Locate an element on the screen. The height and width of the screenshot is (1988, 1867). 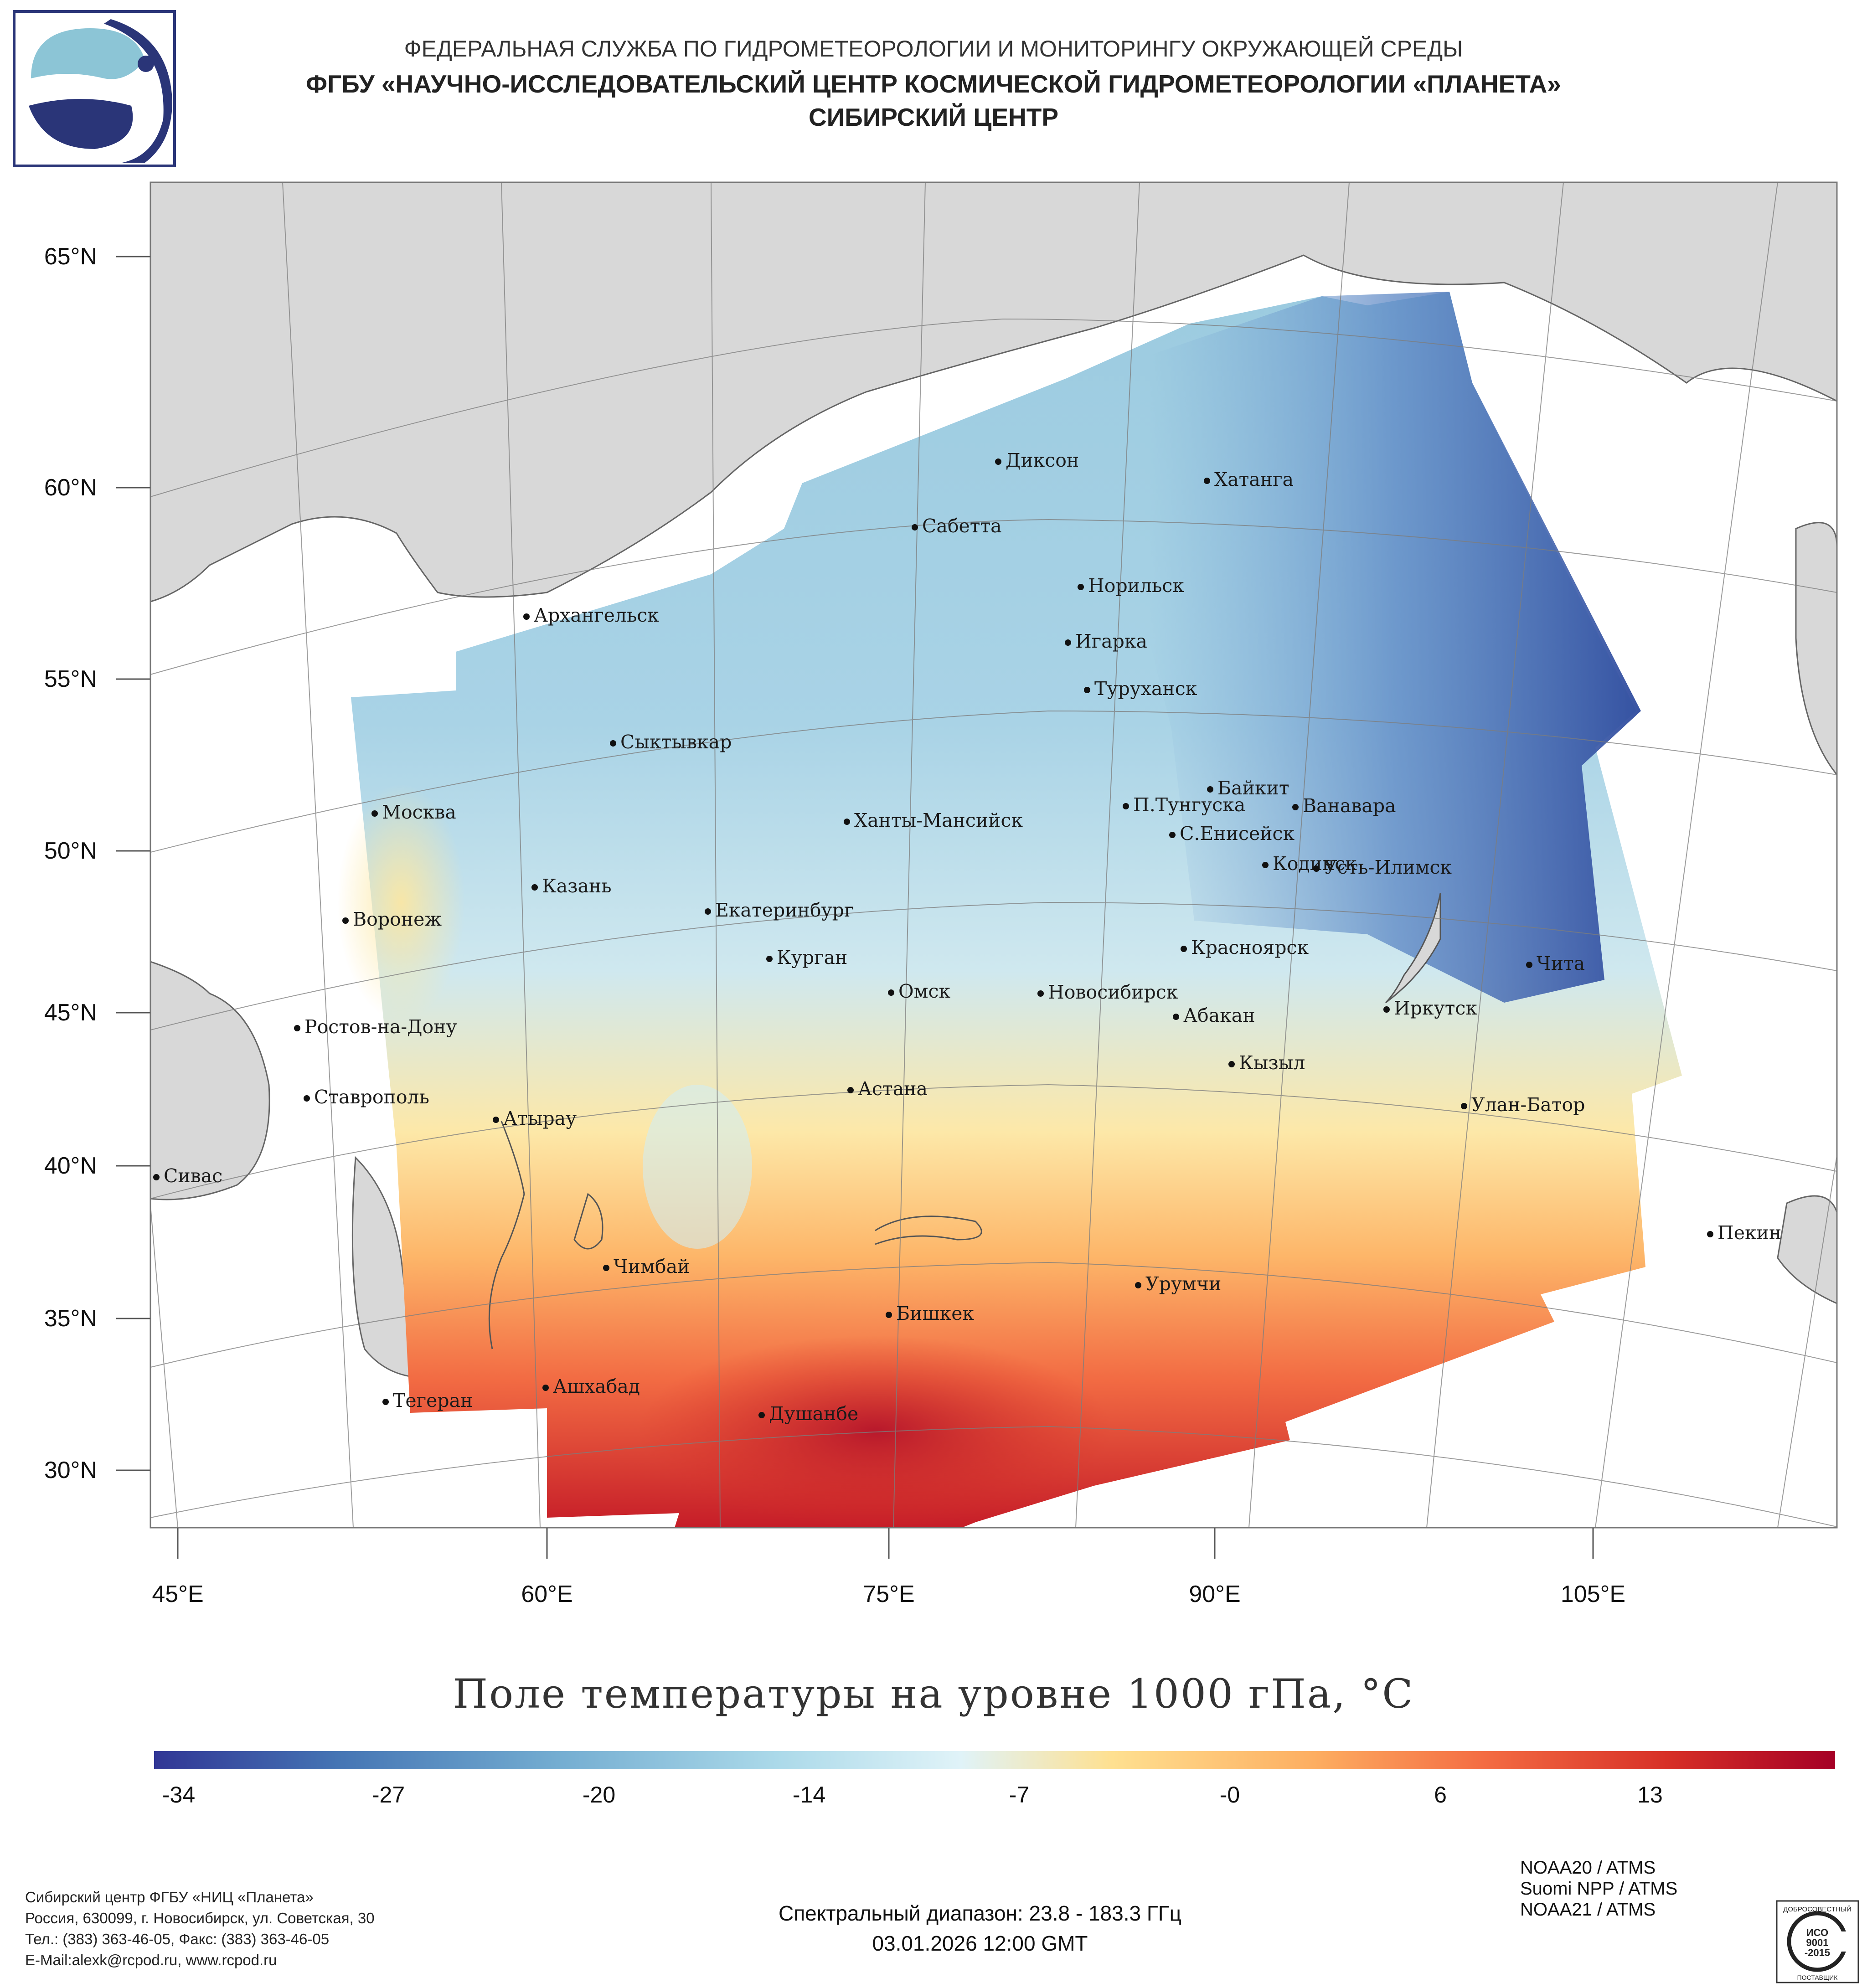
svg-text: Туруханск is located at coordinates (1145, 689).